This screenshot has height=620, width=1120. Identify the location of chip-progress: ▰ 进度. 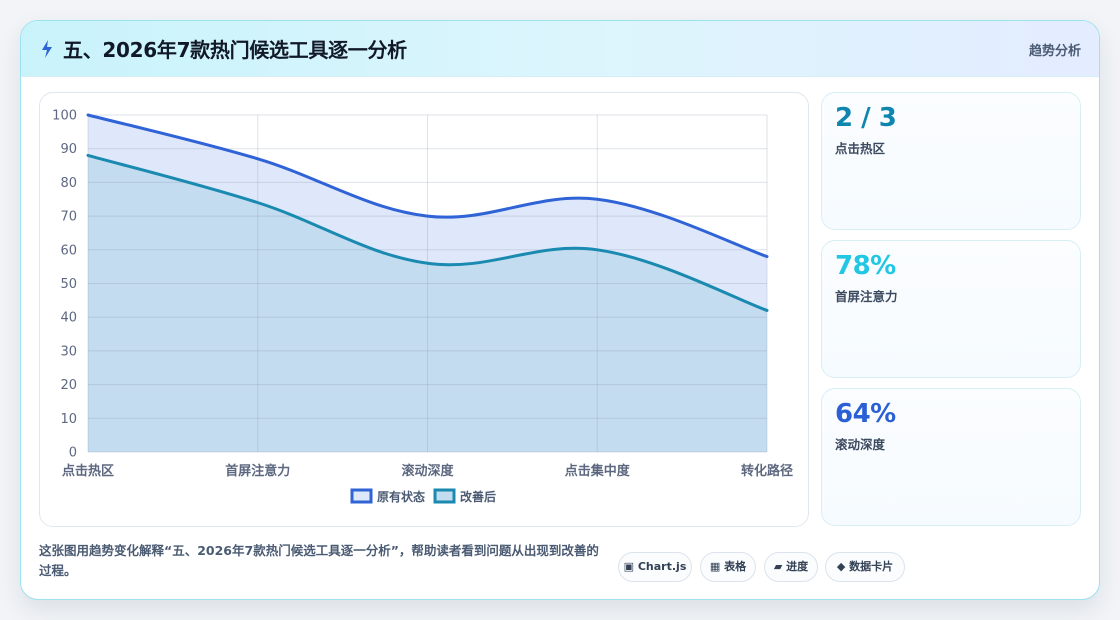
(791, 567).